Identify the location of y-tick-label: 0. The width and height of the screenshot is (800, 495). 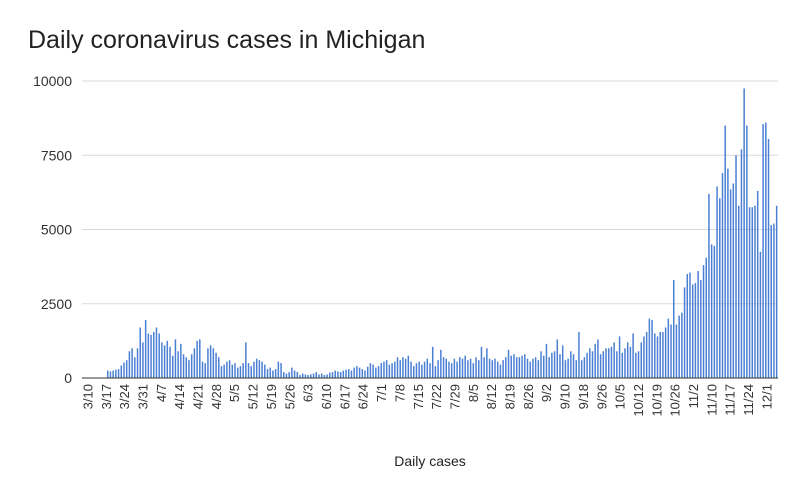
(68, 378).